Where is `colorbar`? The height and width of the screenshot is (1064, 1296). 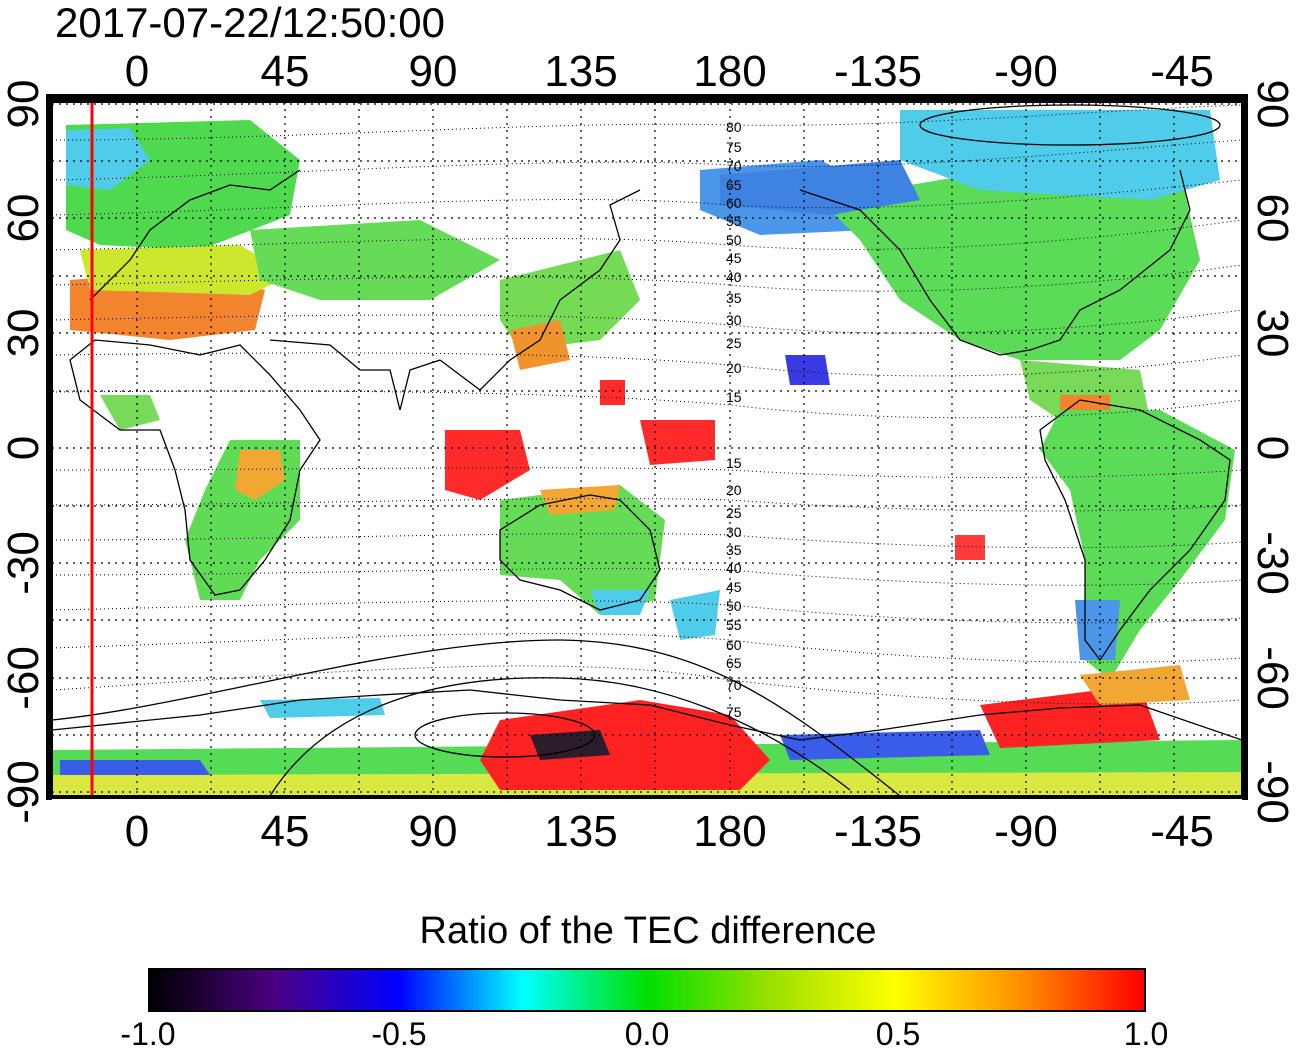 colorbar is located at coordinates (647, 990).